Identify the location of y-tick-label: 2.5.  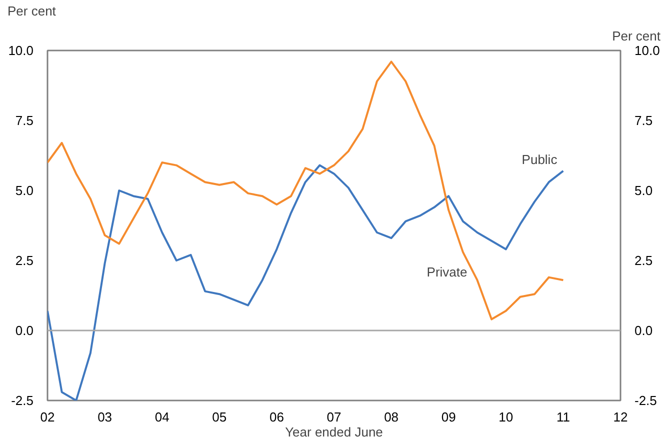
(24, 260).